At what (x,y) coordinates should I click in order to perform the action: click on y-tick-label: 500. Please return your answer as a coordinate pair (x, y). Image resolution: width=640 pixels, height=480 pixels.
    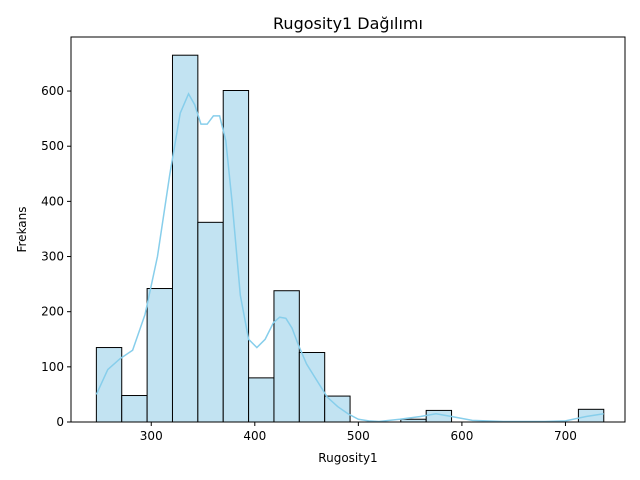
    Looking at the image, I should click on (52, 146).